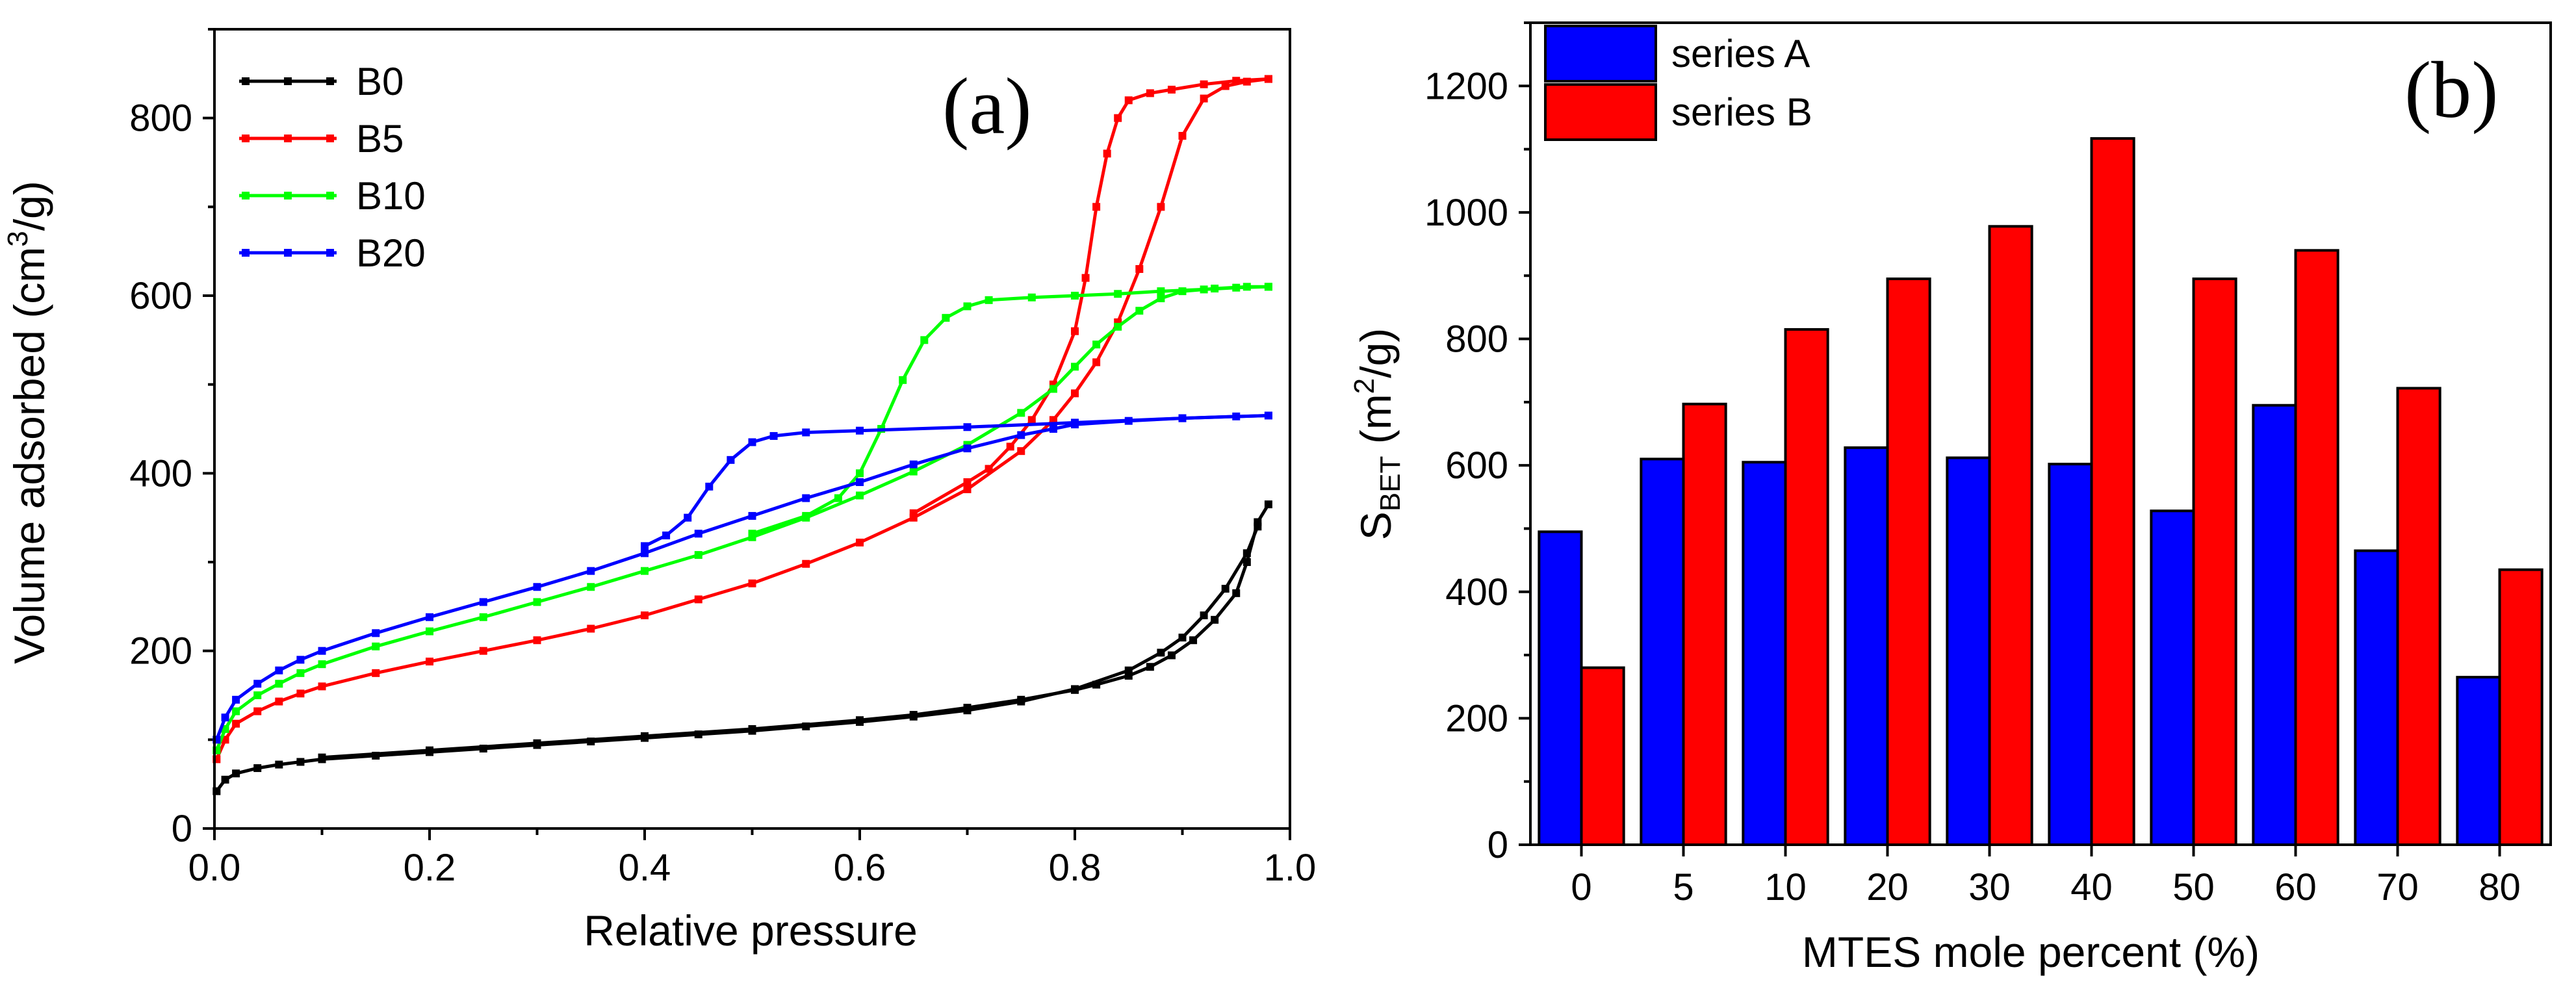 This screenshot has height=989, width=2576. What do you see at coordinates (860, 868) in the screenshot?
I see `isotherm-x-tick-label: 0.6` at bounding box center [860, 868].